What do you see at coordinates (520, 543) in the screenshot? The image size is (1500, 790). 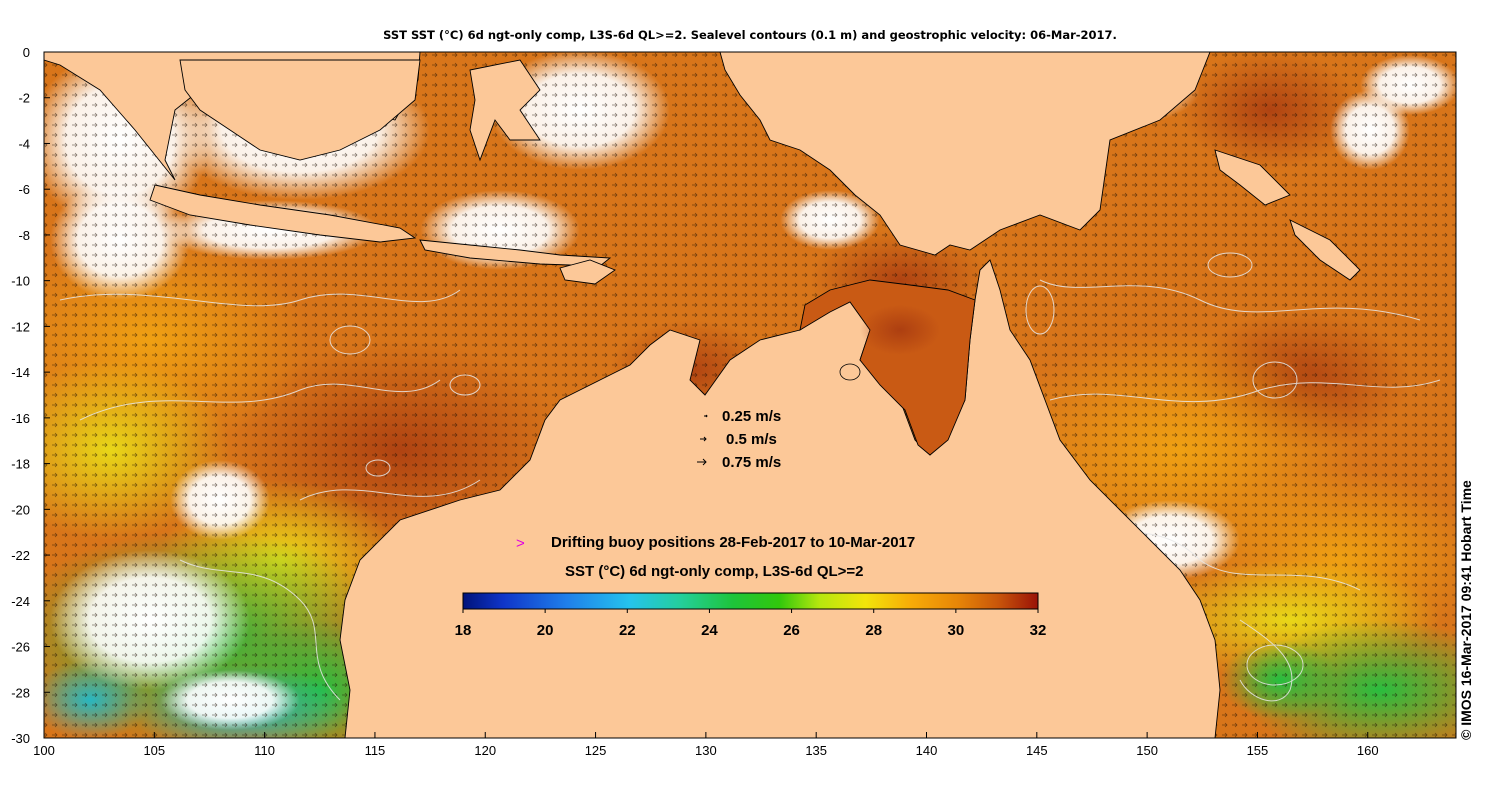 I see `buoy-symbol: >` at bounding box center [520, 543].